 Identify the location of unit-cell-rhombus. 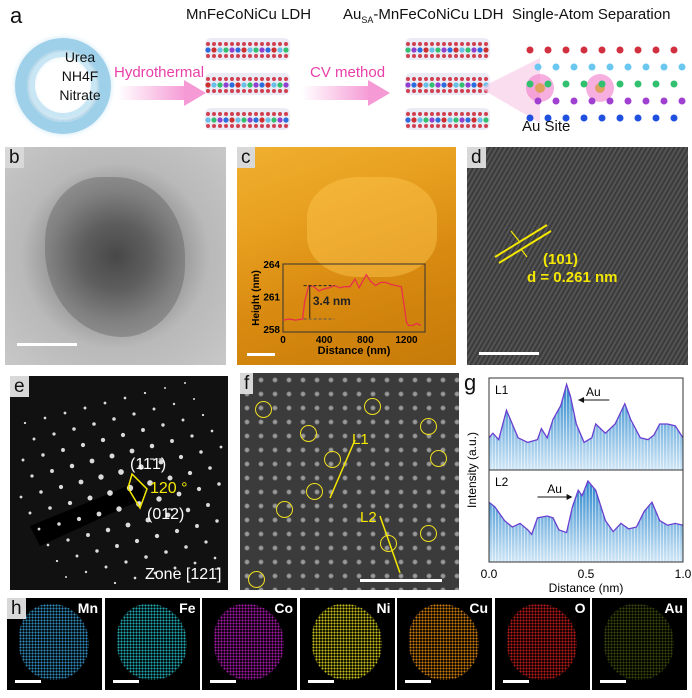
(137, 491).